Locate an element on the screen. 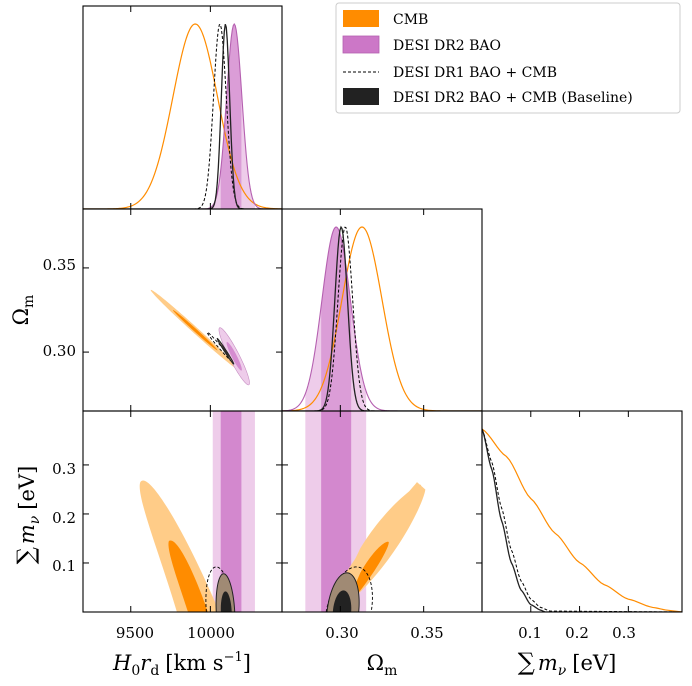 The height and width of the screenshot is (686, 692). h0rd-1d-bao-curve is located at coordinates (182, 115).